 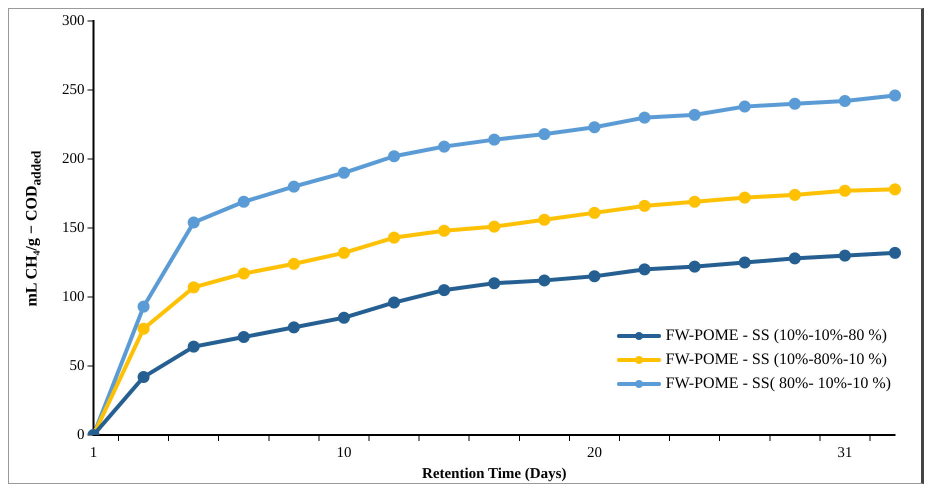 What do you see at coordinates (73, 296) in the screenshot?
I see `y-tick-label: 100` at bounding box center [73, 296].